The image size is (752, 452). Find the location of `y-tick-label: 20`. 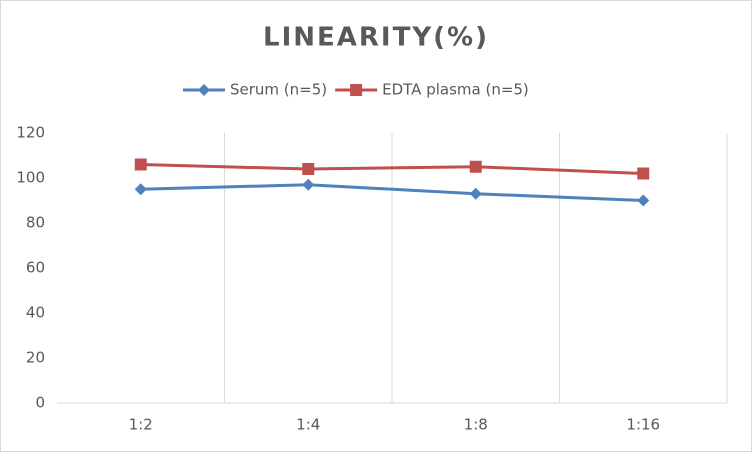

y-tick-label: 20 is located at coordinates (35, 358).